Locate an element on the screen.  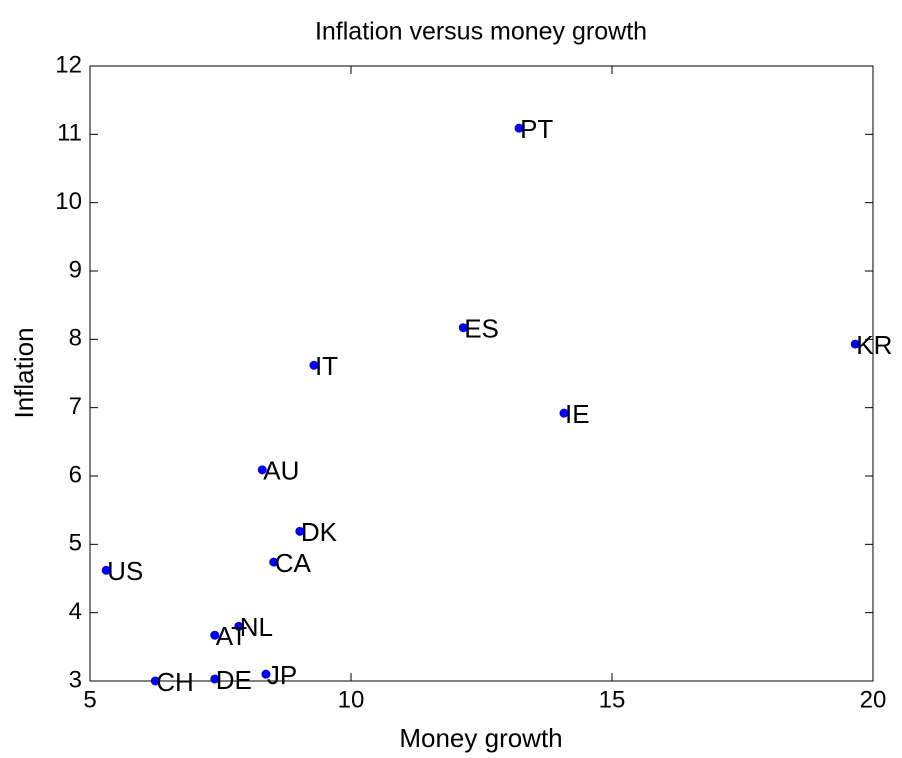
point-label: DK is located at coordinates (319, 532).